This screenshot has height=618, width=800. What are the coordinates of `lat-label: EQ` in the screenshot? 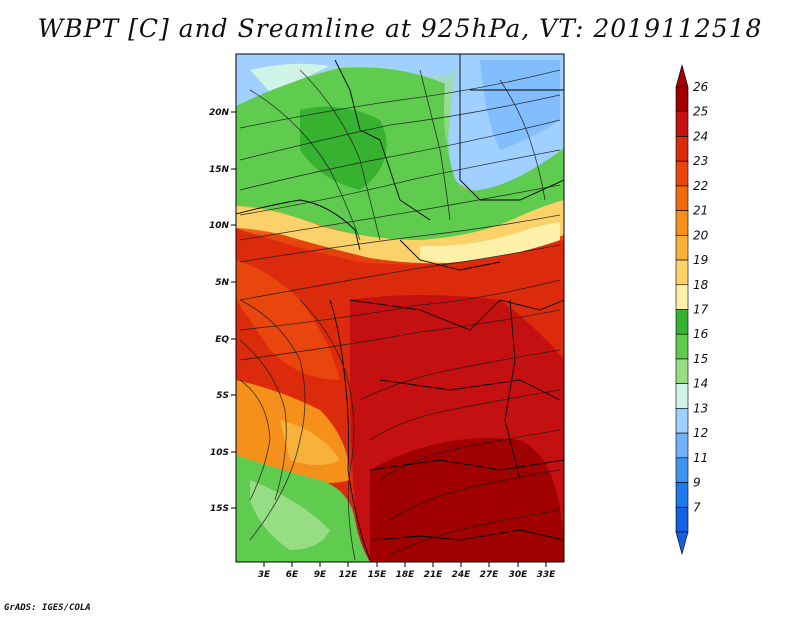 It's located at (222, 340).